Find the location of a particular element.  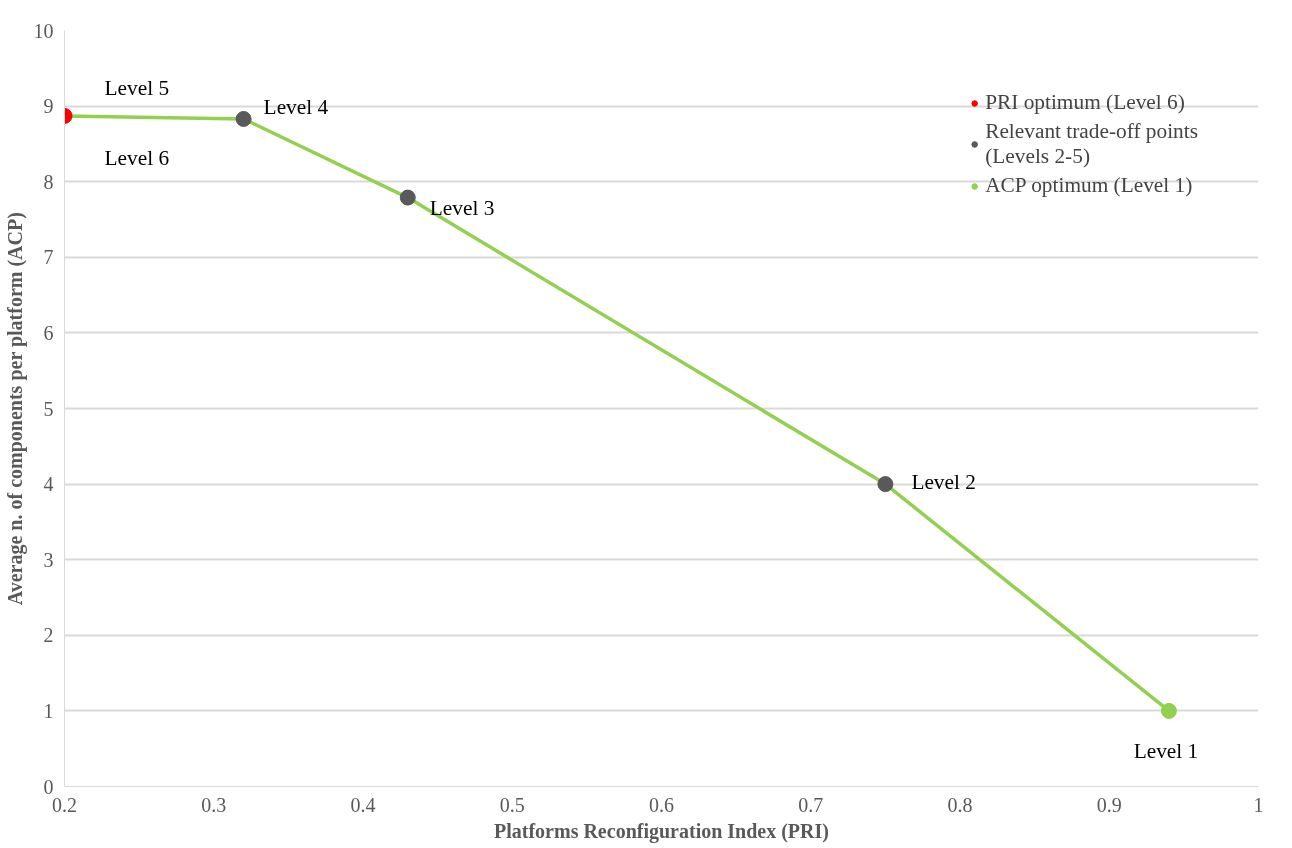

x-tick-label: 0.9 is located at coordinates (1109, 804).